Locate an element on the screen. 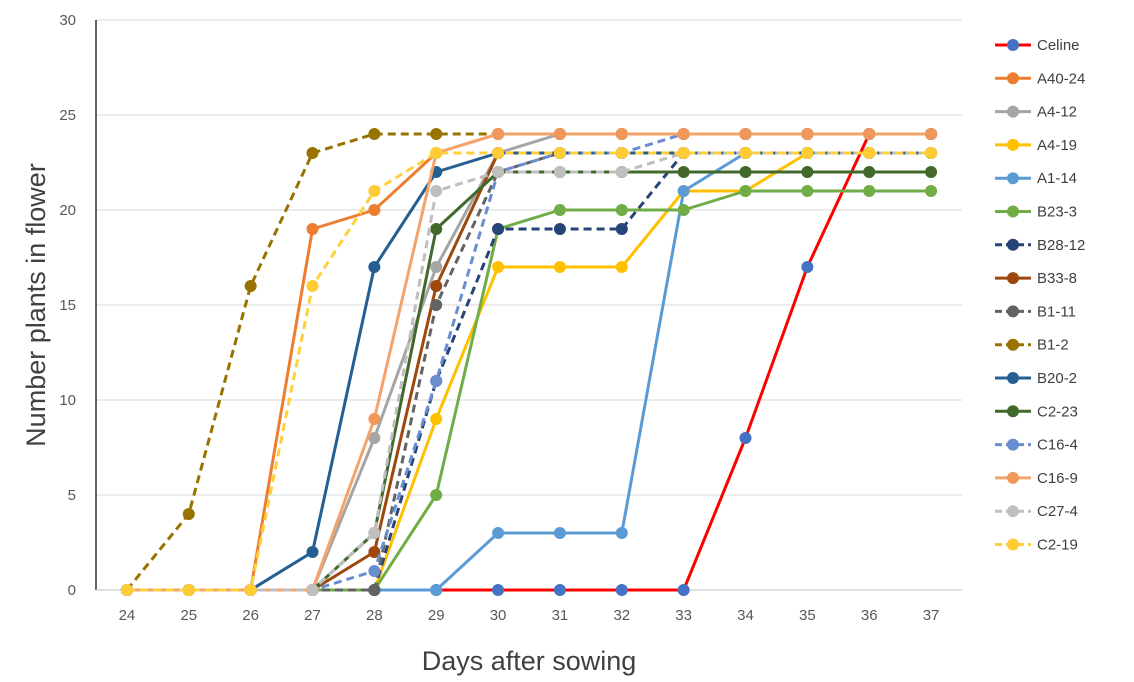 The image size is (1134, 682). legend-item-b1-2: B1-2 is located at coordinates (1032, 345).